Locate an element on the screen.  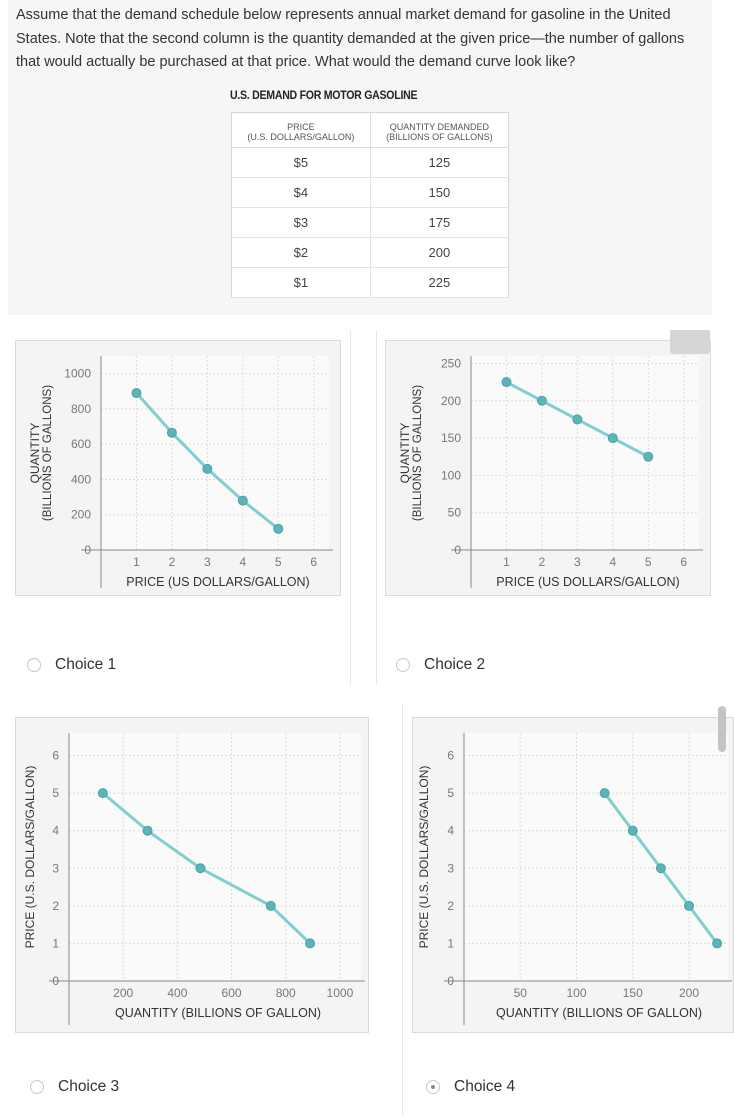
price-cell: $5 is located at coordinates (301, 162).